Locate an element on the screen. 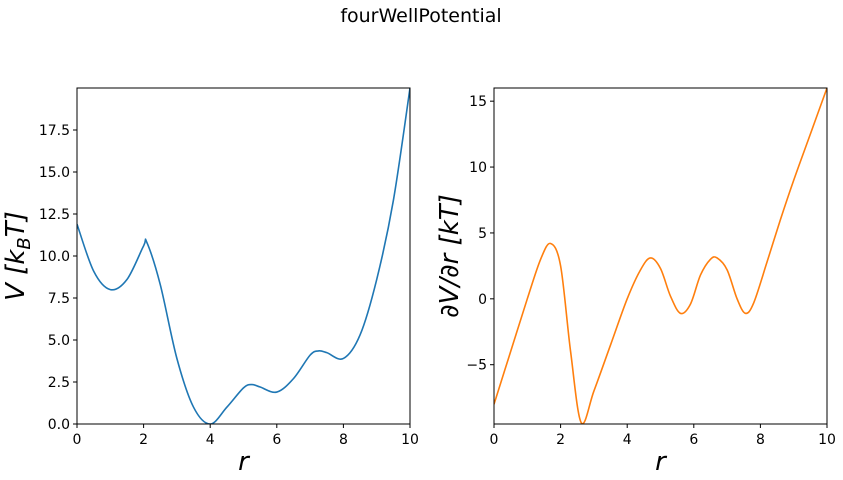  y-tick-label: −5 is located at coordinates (476, 366).